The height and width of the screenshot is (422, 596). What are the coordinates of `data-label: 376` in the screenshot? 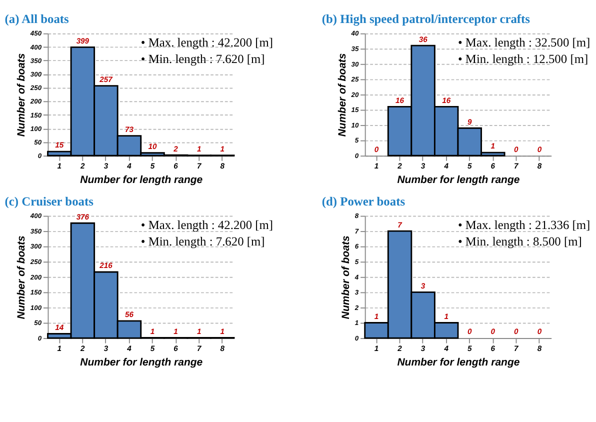 It's located at (83, 217).